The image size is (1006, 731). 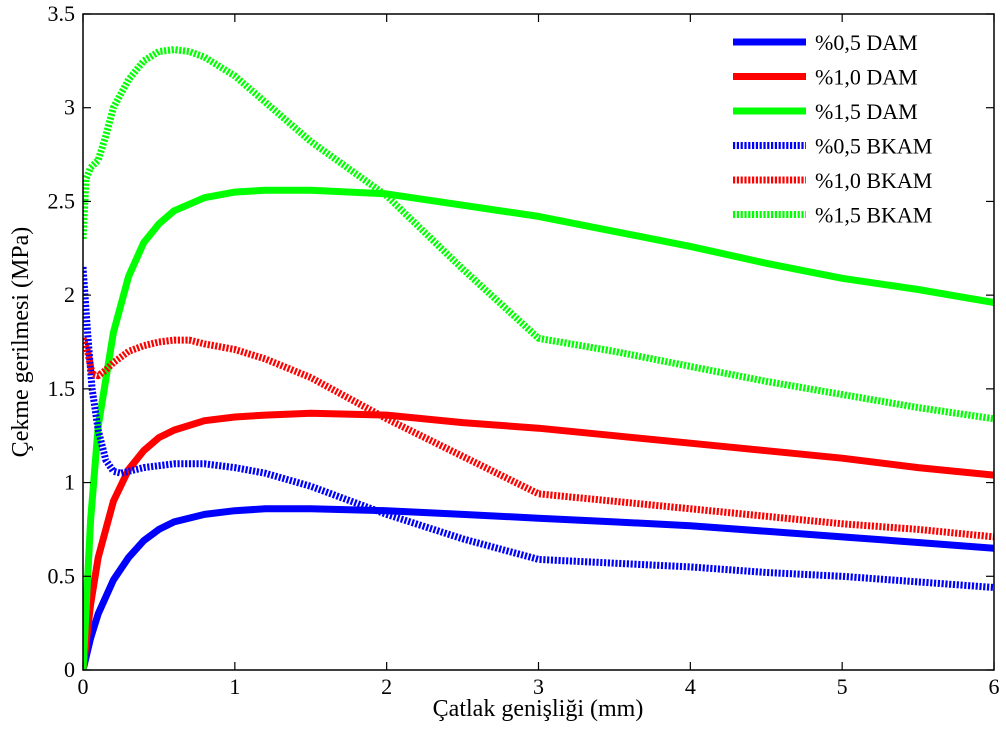 What do you see at coordinates (62, 200) in the screenshot?
I see `y-tick-label: 2.5` at bounding box center [62, 200].